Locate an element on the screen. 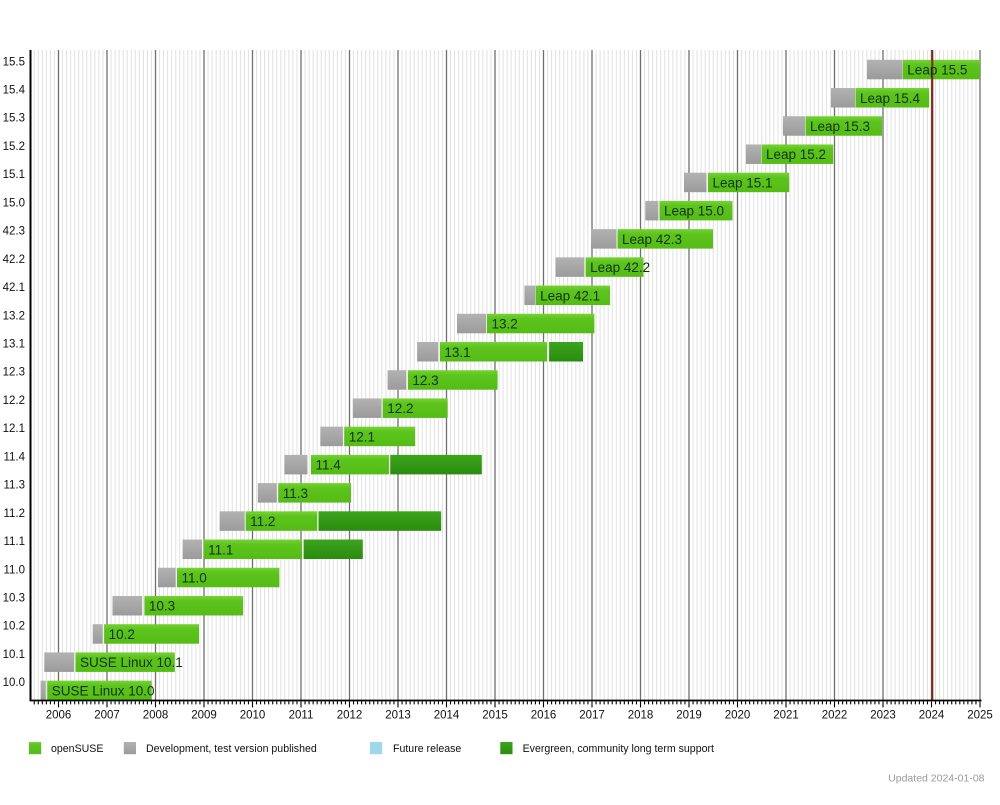  svg-text: 42.1 is located at coordinates (14, 288).